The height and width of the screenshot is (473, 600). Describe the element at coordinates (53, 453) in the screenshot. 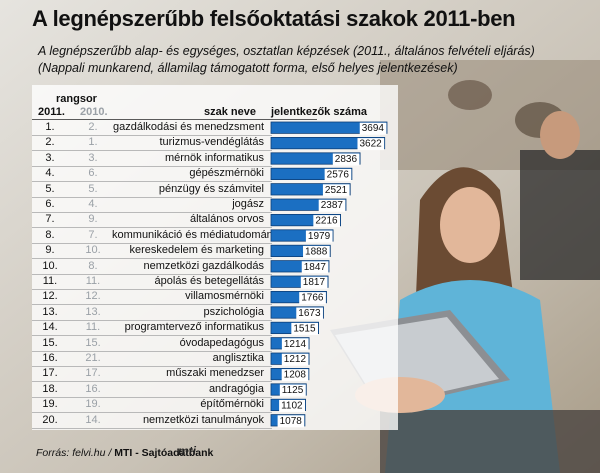

I see `source-label: Forrás:` at that location.